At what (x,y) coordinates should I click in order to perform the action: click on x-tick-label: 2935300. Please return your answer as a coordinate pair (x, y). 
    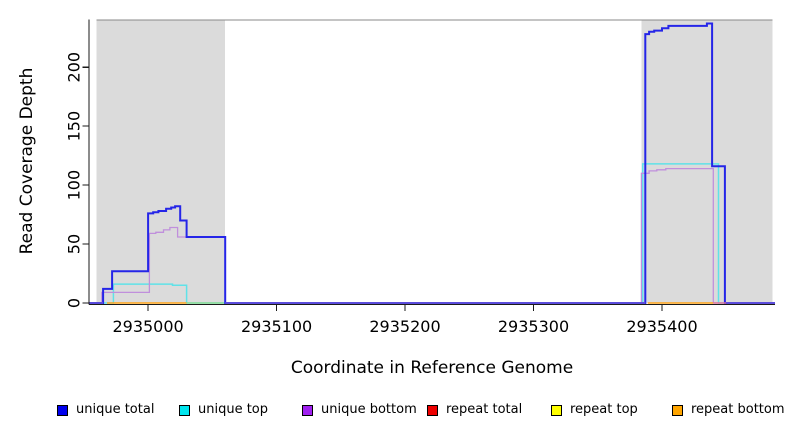
    Looking at the image, I should click on (533, 326).